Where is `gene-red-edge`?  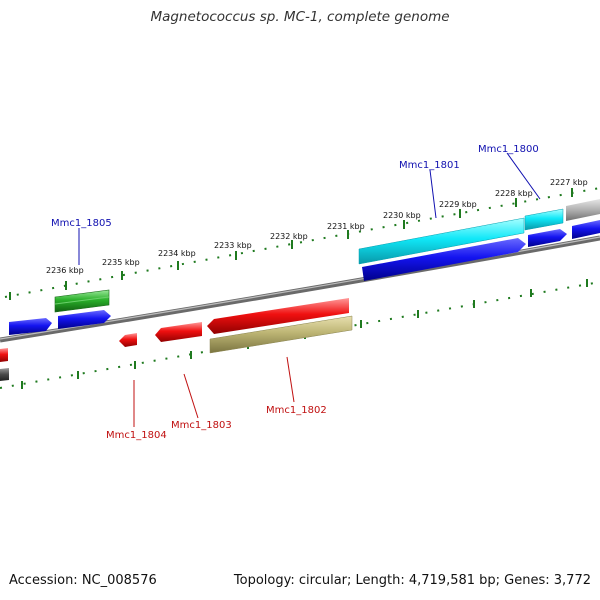 gene-red-edge is located at coordinates (4, 355).